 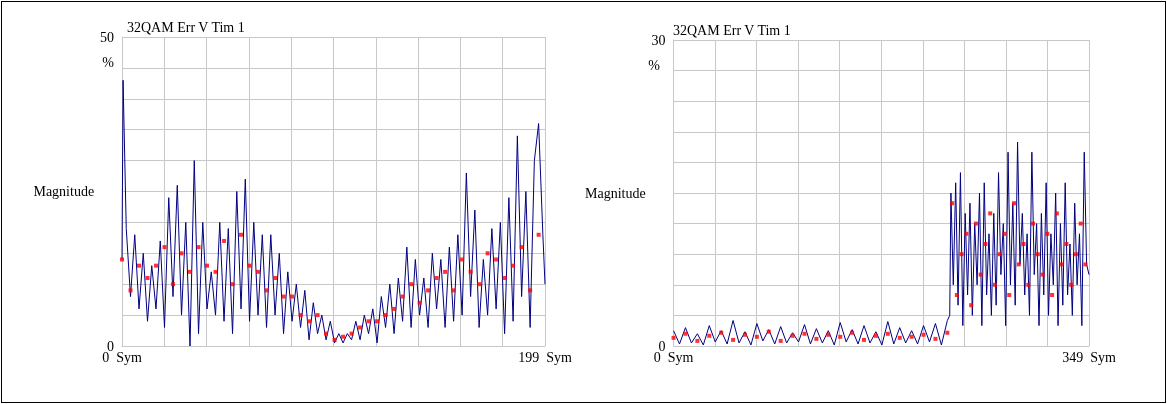 I want to click on x-tick-label: 199 Sym, so click(x=545, y=357).